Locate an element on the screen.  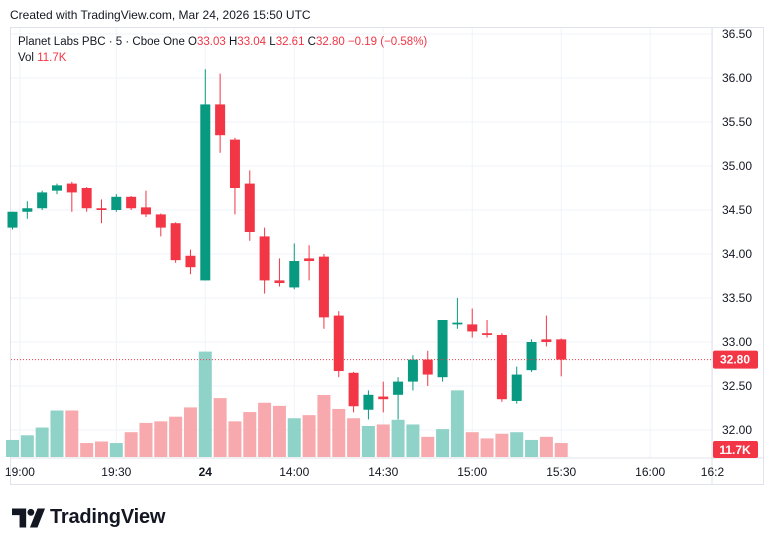
price-tick-label: 32.00 is located at coordinates (737, 430).